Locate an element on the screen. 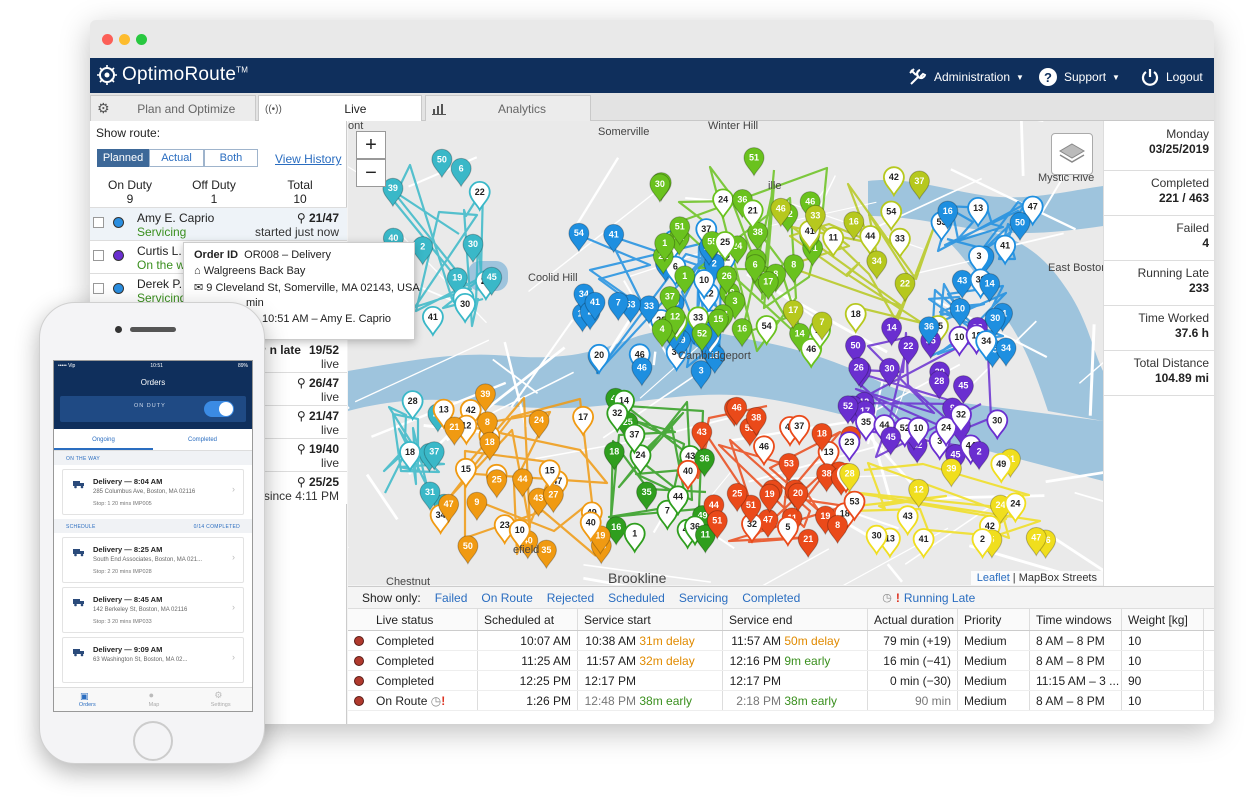  map-marker: 47 is located at coordinates (449, 508).